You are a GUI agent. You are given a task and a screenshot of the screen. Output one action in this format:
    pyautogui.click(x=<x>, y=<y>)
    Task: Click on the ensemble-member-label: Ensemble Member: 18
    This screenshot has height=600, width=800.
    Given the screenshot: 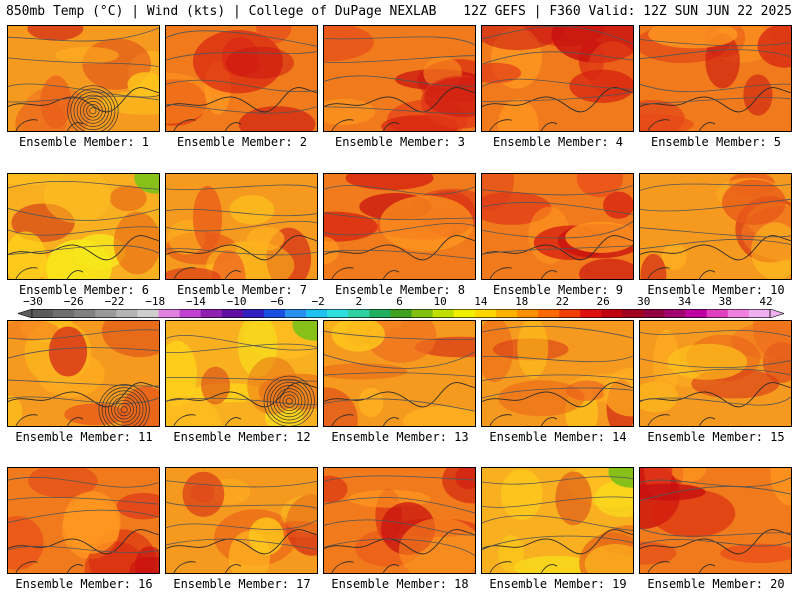 What is the action you would take?
    pyautogui.click(x=400, y=584)
    